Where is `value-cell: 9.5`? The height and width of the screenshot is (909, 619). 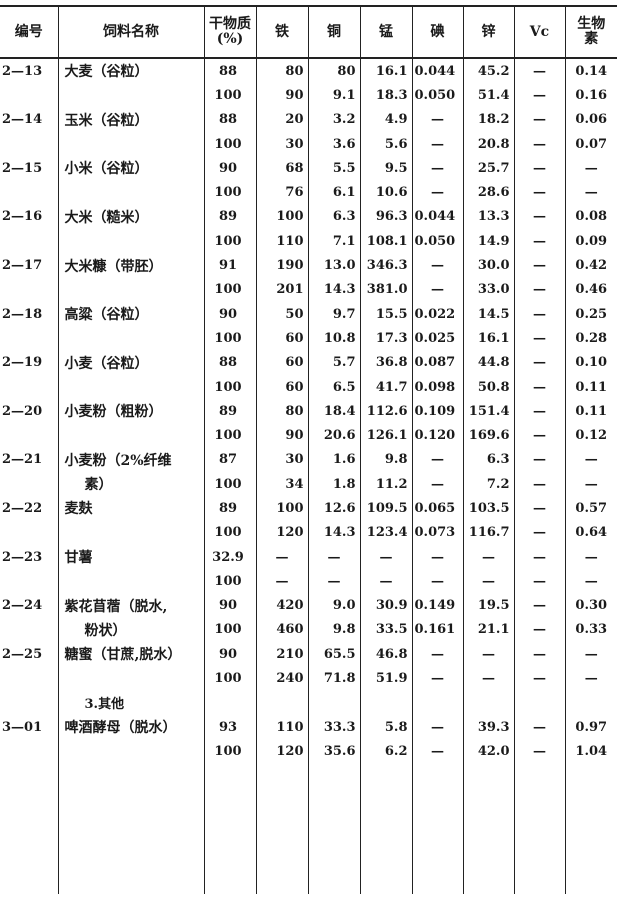 value-cell: 9.5 is located at coordinates (385, 168).